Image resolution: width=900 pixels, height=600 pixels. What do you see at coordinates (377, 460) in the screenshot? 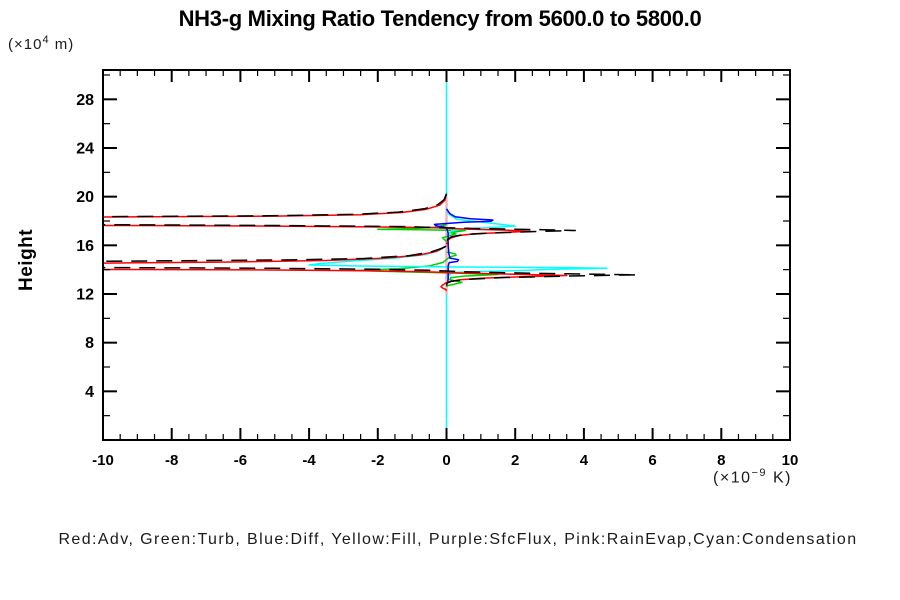
I see `x-tick-label: -2` at bounding box center [377, 460].